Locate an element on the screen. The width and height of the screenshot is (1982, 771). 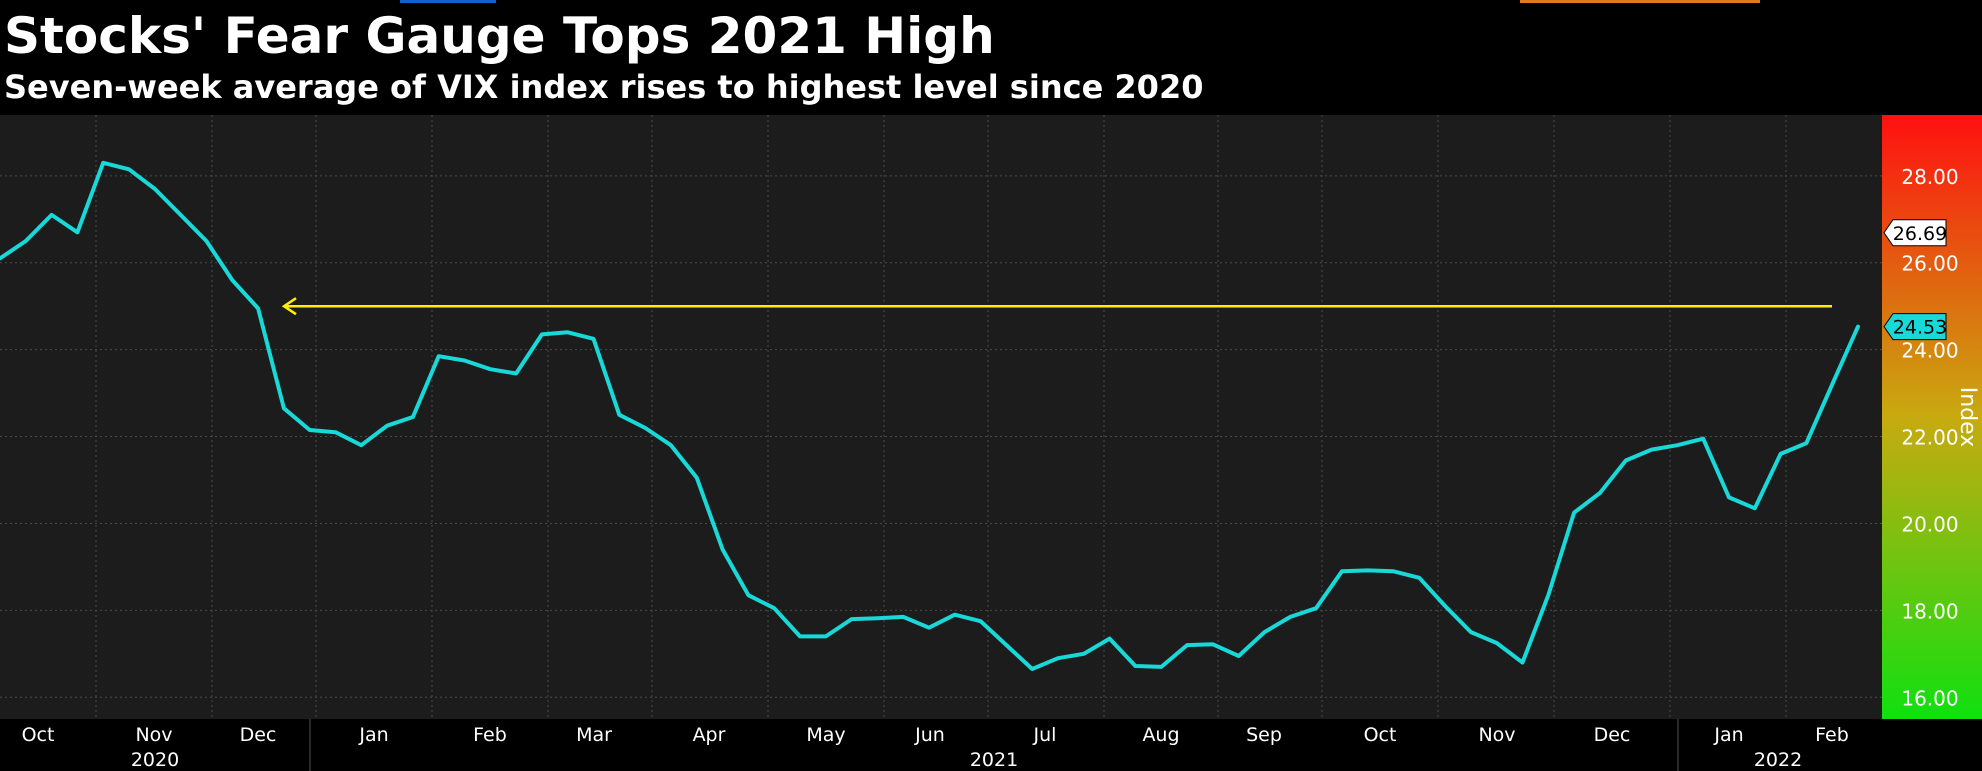
y-tick-label: 18.00 is located at coordinates (1929, 611).